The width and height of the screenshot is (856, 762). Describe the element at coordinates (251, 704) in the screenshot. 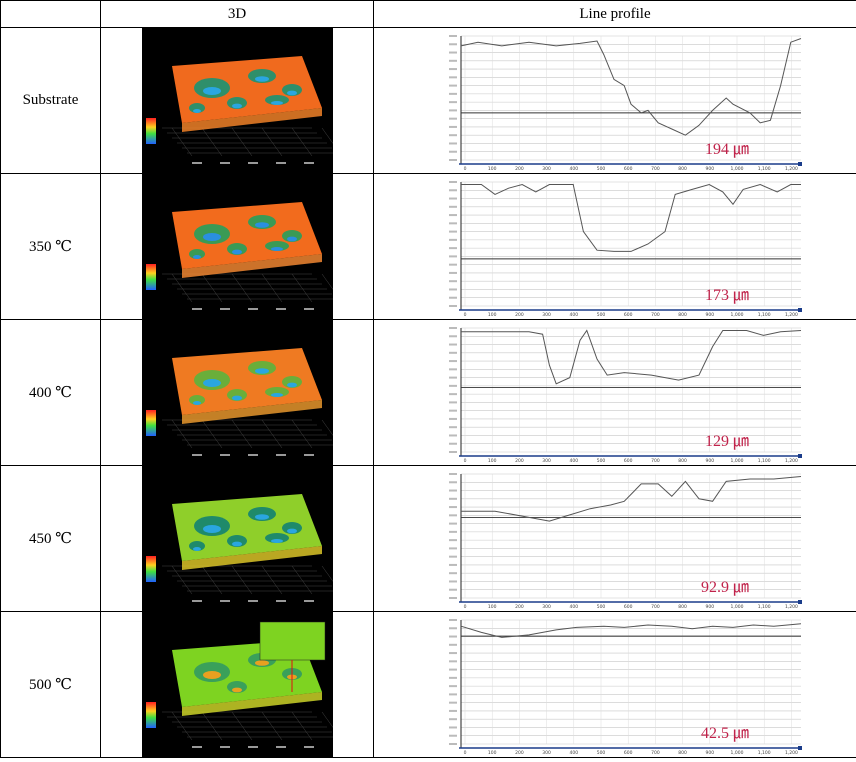

I see `surface-edge` at that location.